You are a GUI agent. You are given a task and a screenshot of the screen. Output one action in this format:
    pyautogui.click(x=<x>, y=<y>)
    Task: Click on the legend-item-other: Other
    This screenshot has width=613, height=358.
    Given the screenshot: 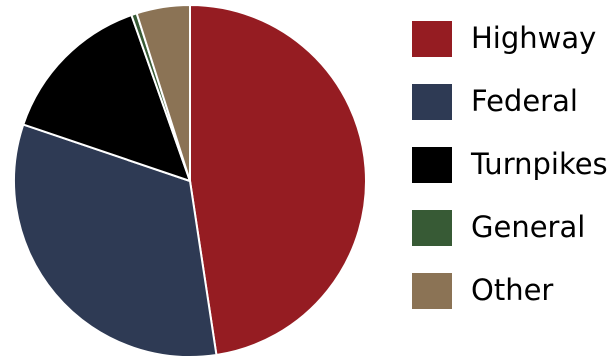 What is the action you would take?
    pyautogui.click(x=510, y=290)
    